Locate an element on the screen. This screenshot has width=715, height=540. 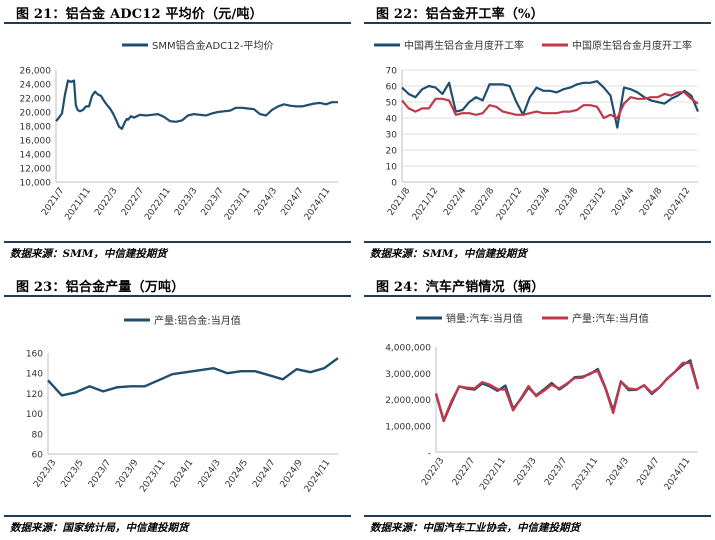
panel-title-bar: 图 21：铝合金 ADC12 平均价（元/吨） is located at coordinates (177, 12).